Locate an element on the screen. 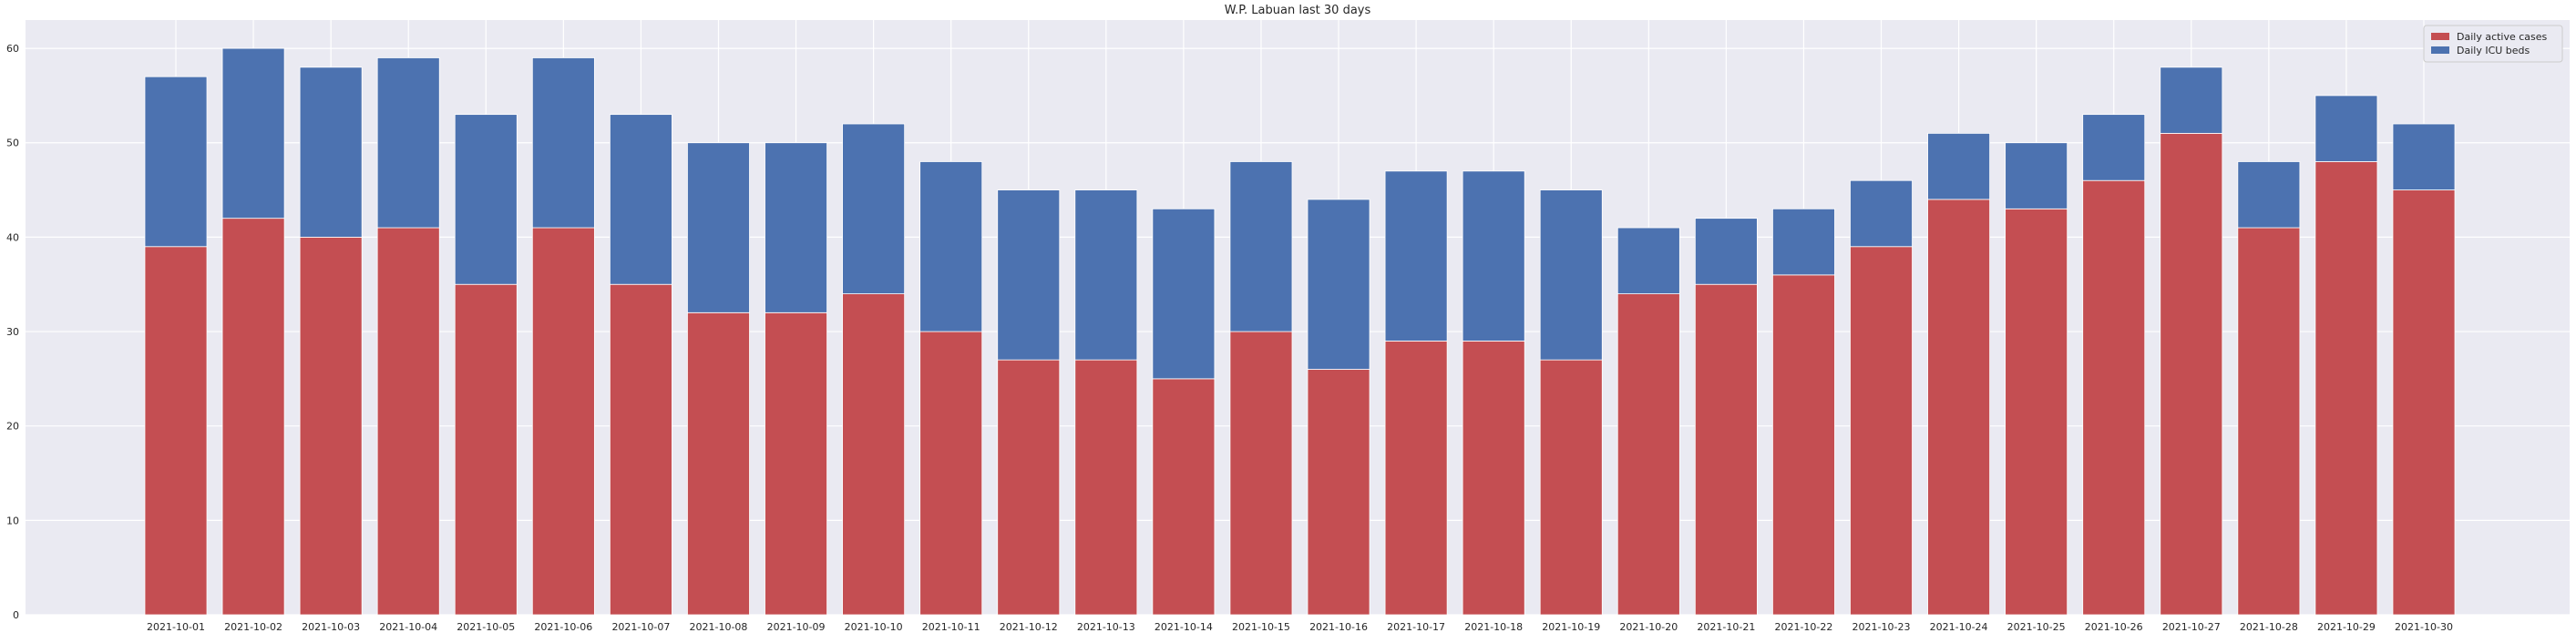  x-tick-label: 2021-10-30 is located at coordinates (2424, 627).